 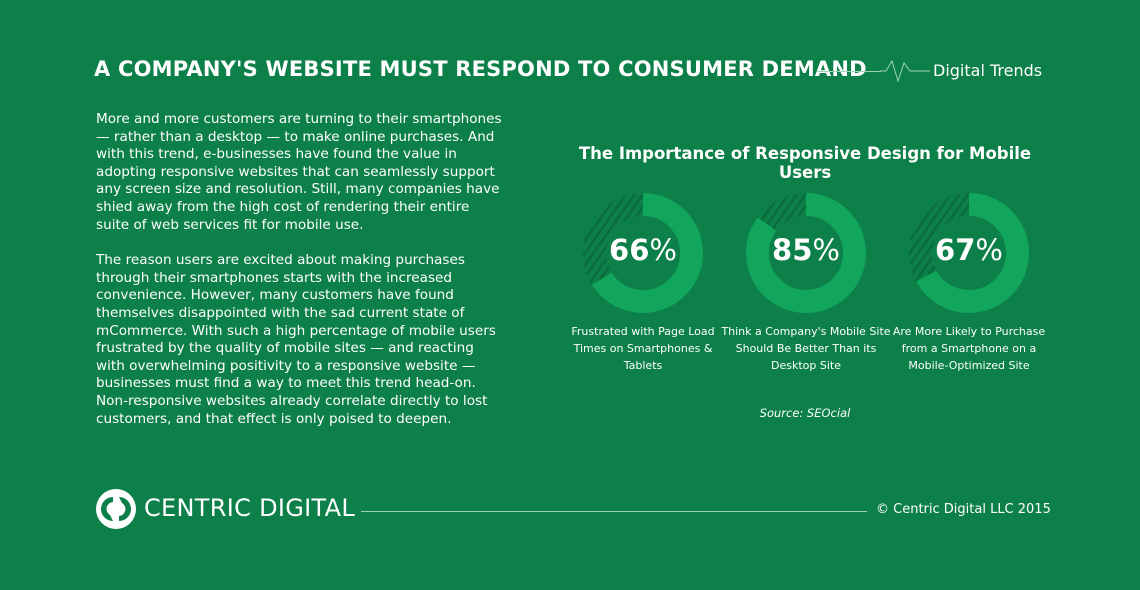 I want to click on brand-name: CENTRIC DIGITAL, so click(x=249, y=508).